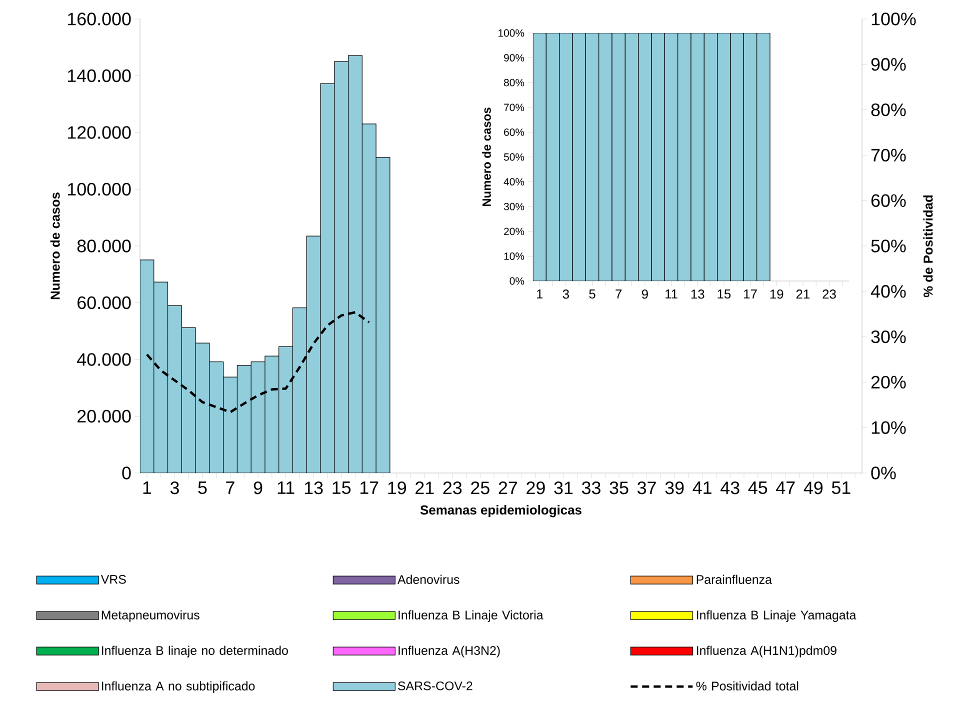 This screenshot has width=971, height=707. Describe the element at coordinates (113, 579) in the screenshot. I see `legend-label: VRS` at that location.